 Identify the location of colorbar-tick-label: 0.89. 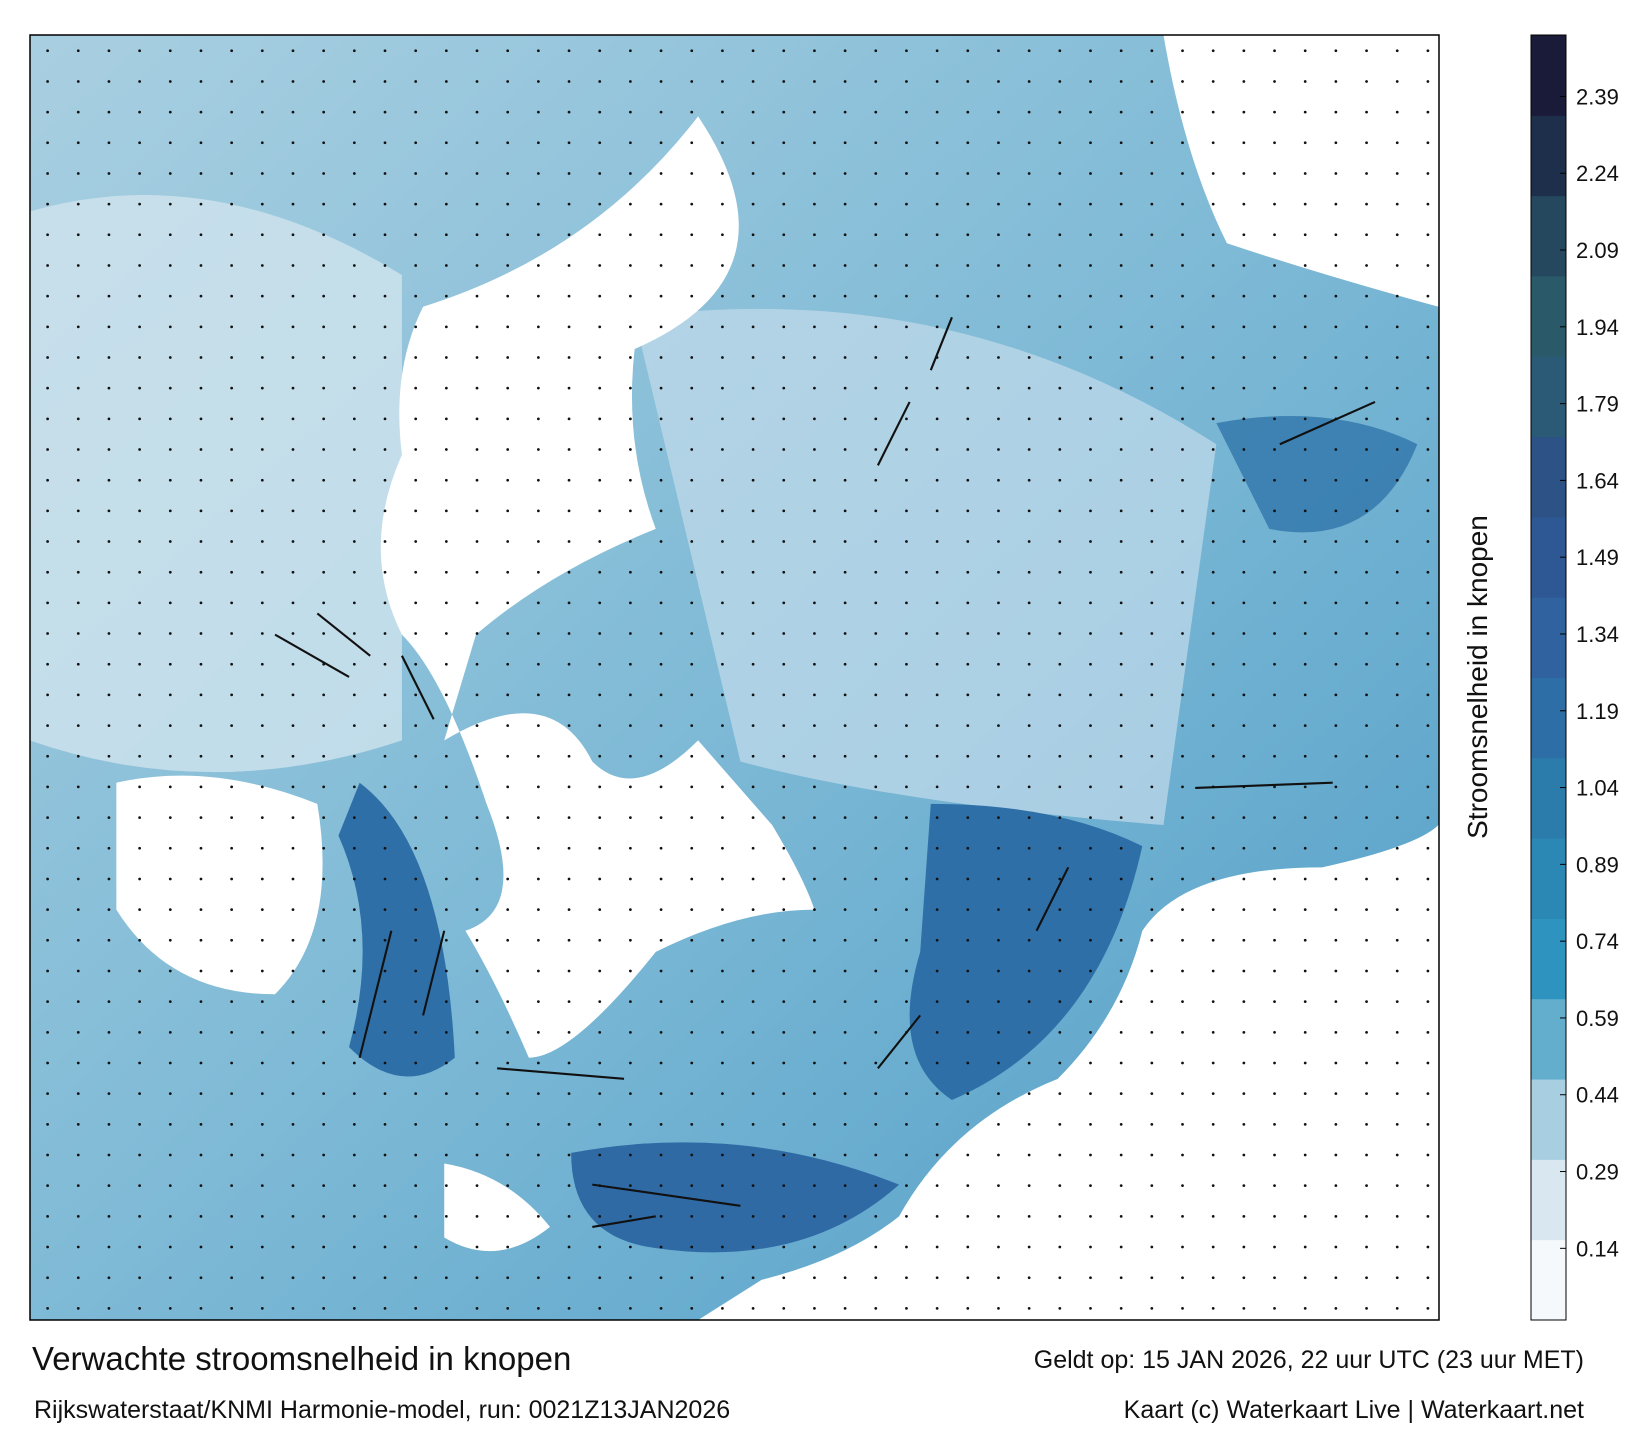
(1597, 864).